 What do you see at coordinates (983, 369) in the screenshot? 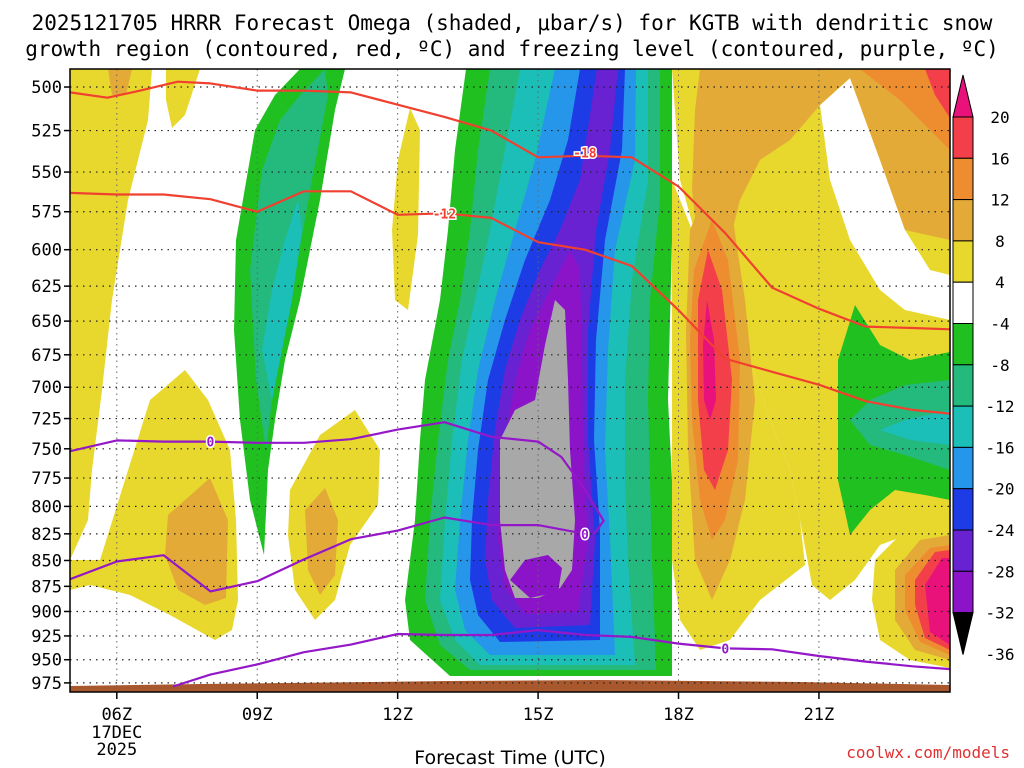
I see `colorbar: 20 16 12 8 4 -4 -8 -12 -16 -20 -24 -28 -32 -36` at bounding box center [983, 369].